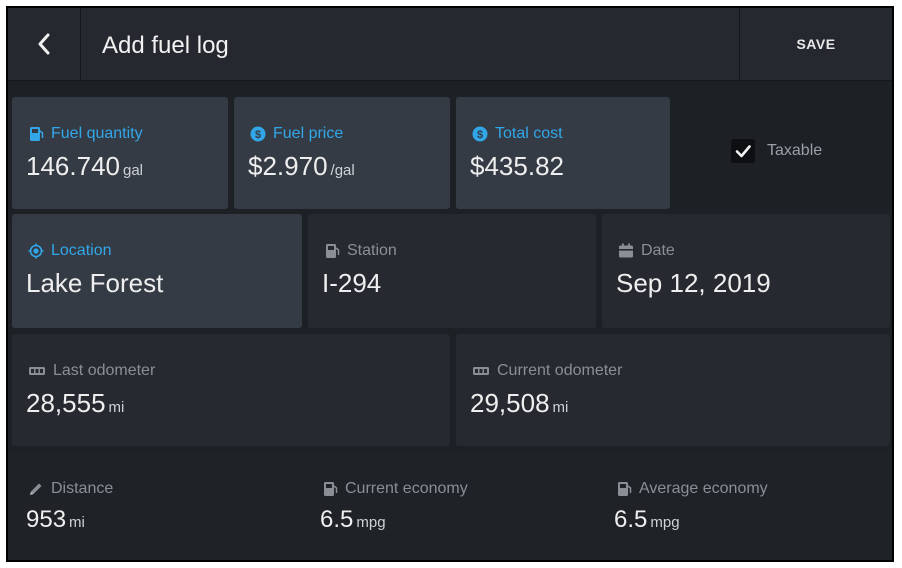 The image size is (902, 568). Describe the element at coordinates (665, 522) in the screenshot. I see `average-economy-unit: mpg` at that location.